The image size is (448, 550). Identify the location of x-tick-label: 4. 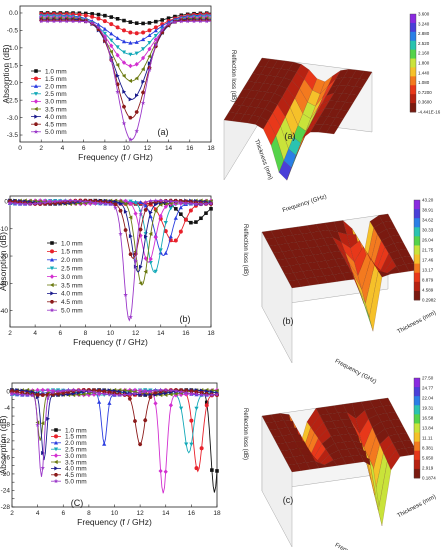
(38, 513).